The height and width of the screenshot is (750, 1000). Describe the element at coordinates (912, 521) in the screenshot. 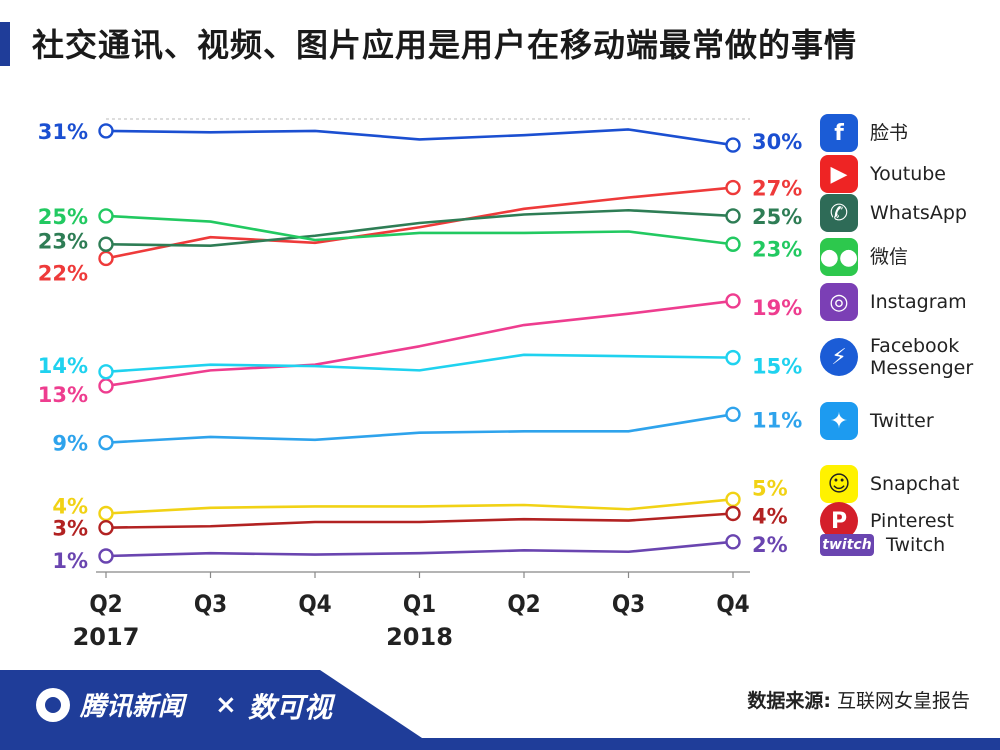

I see `legend-label: Pinterest` at that location.